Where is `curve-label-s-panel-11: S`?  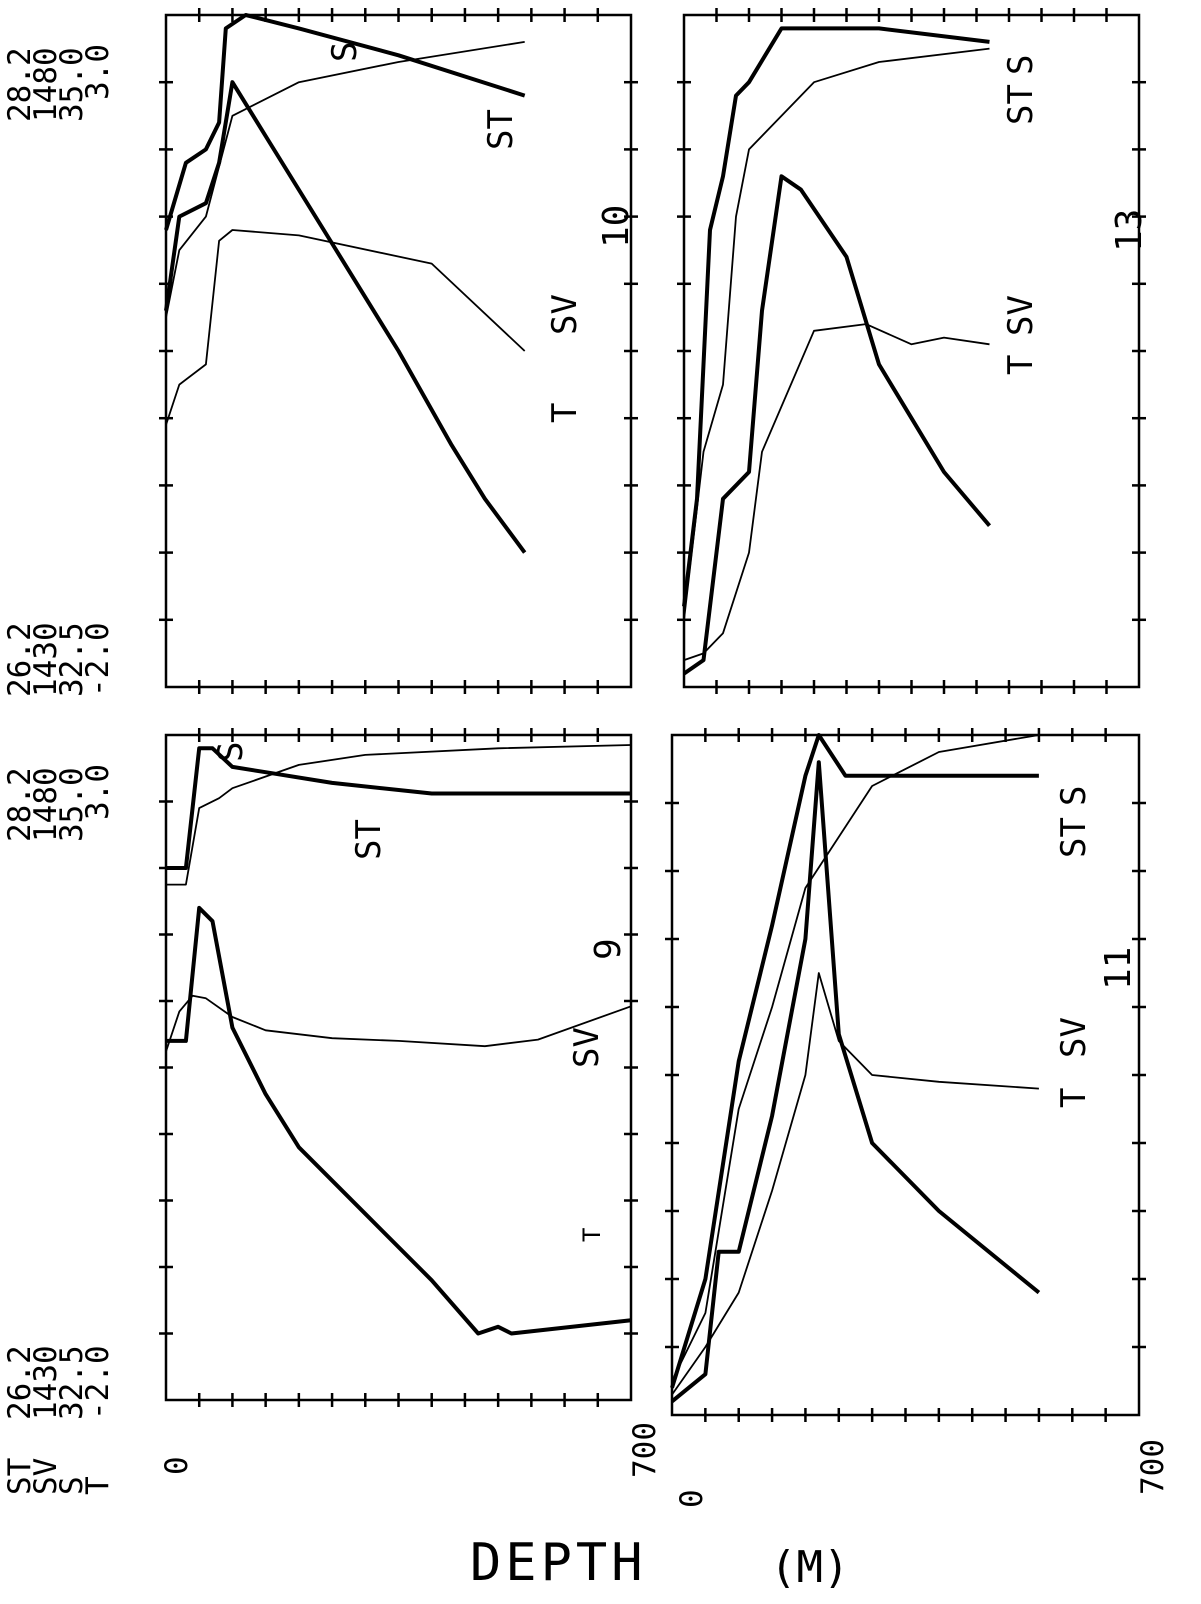 curve-label-s-panel-11: S is located at coordinates (1074, 796).